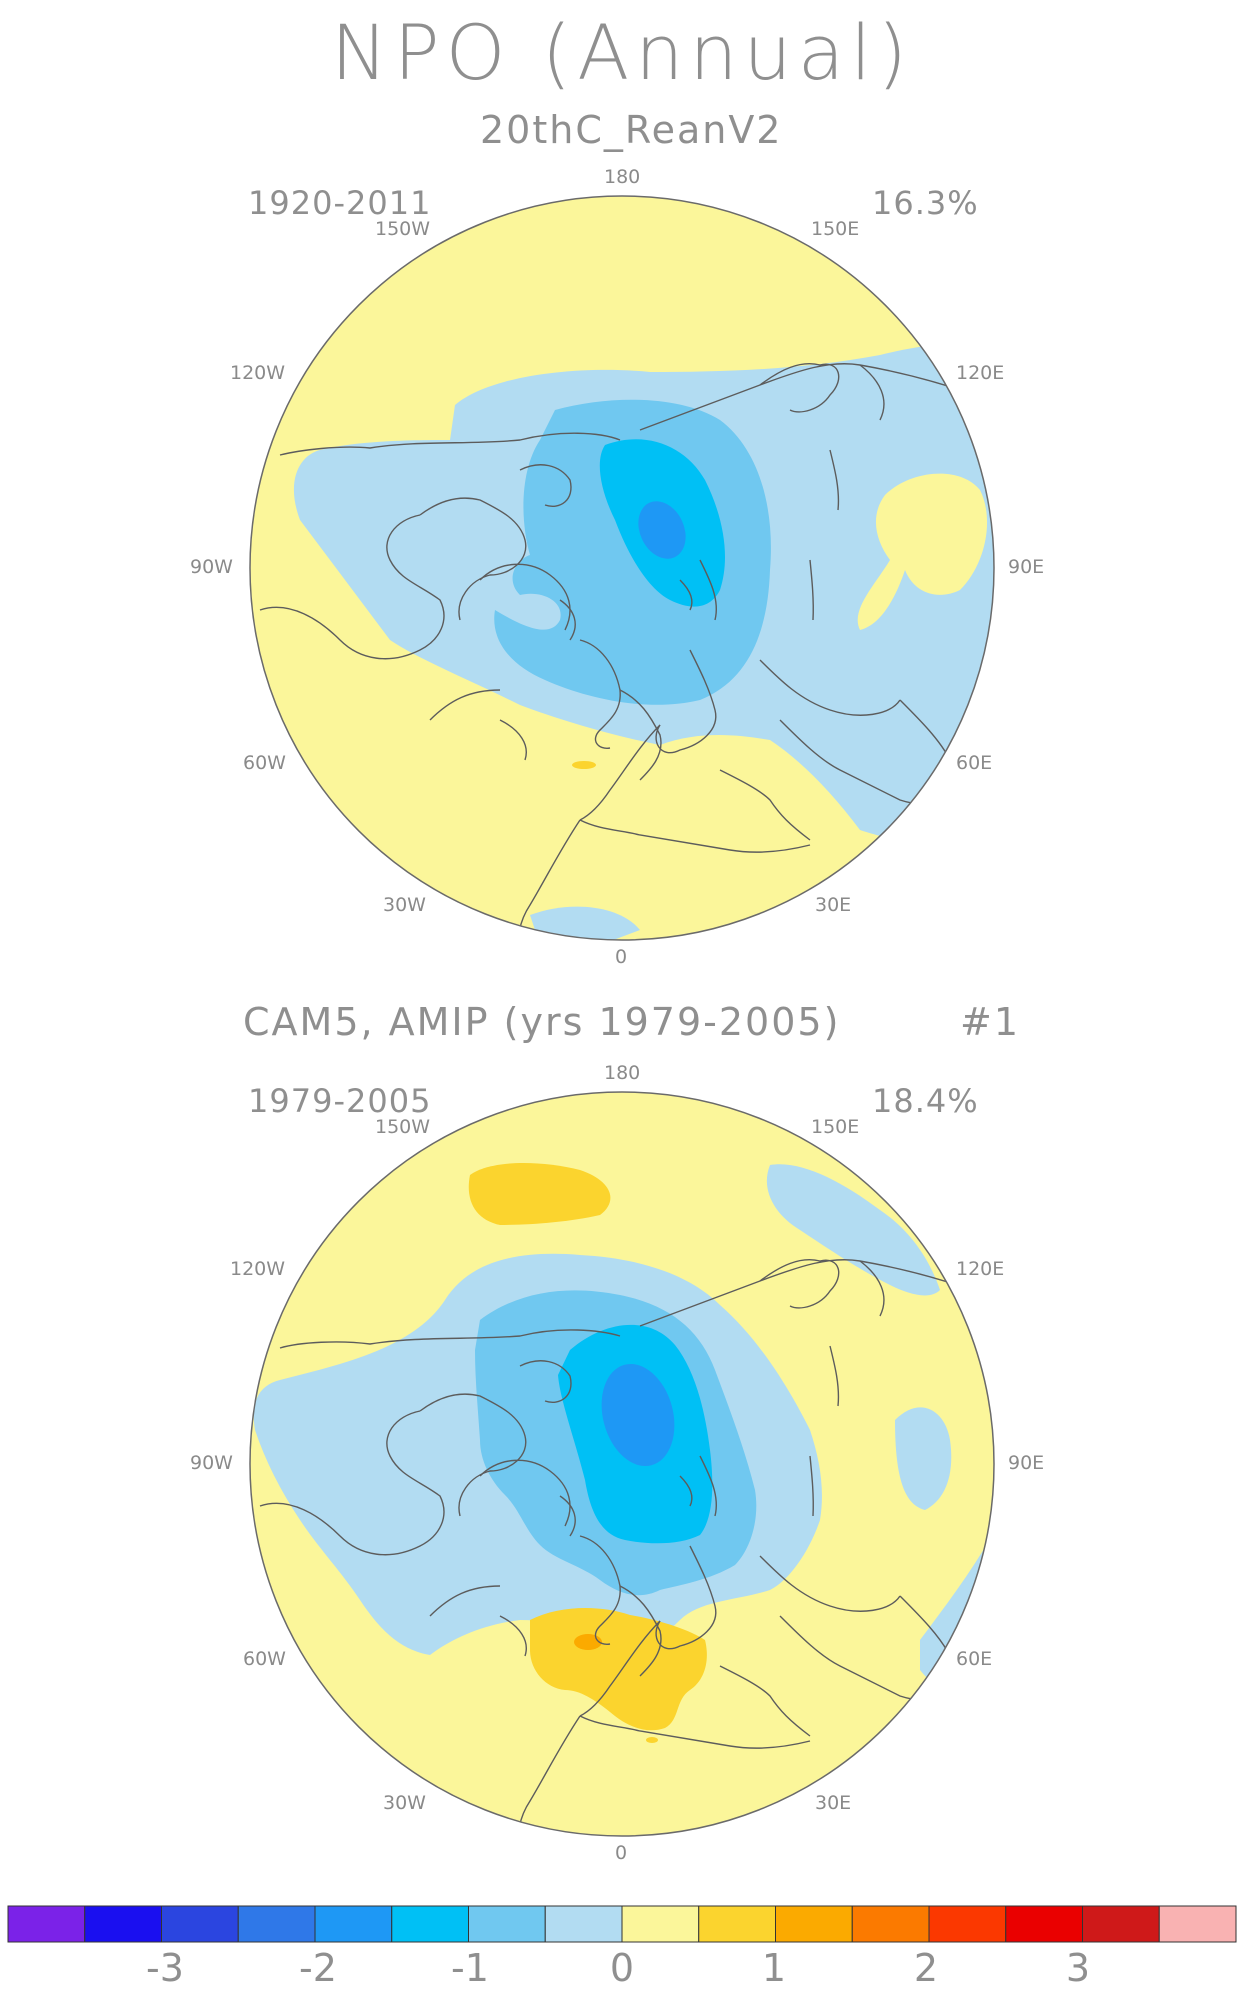 Image resolution: width=1244 pixels, height=1990 pixels. I want to click on panel2-member: #1, so click(990, 1022).